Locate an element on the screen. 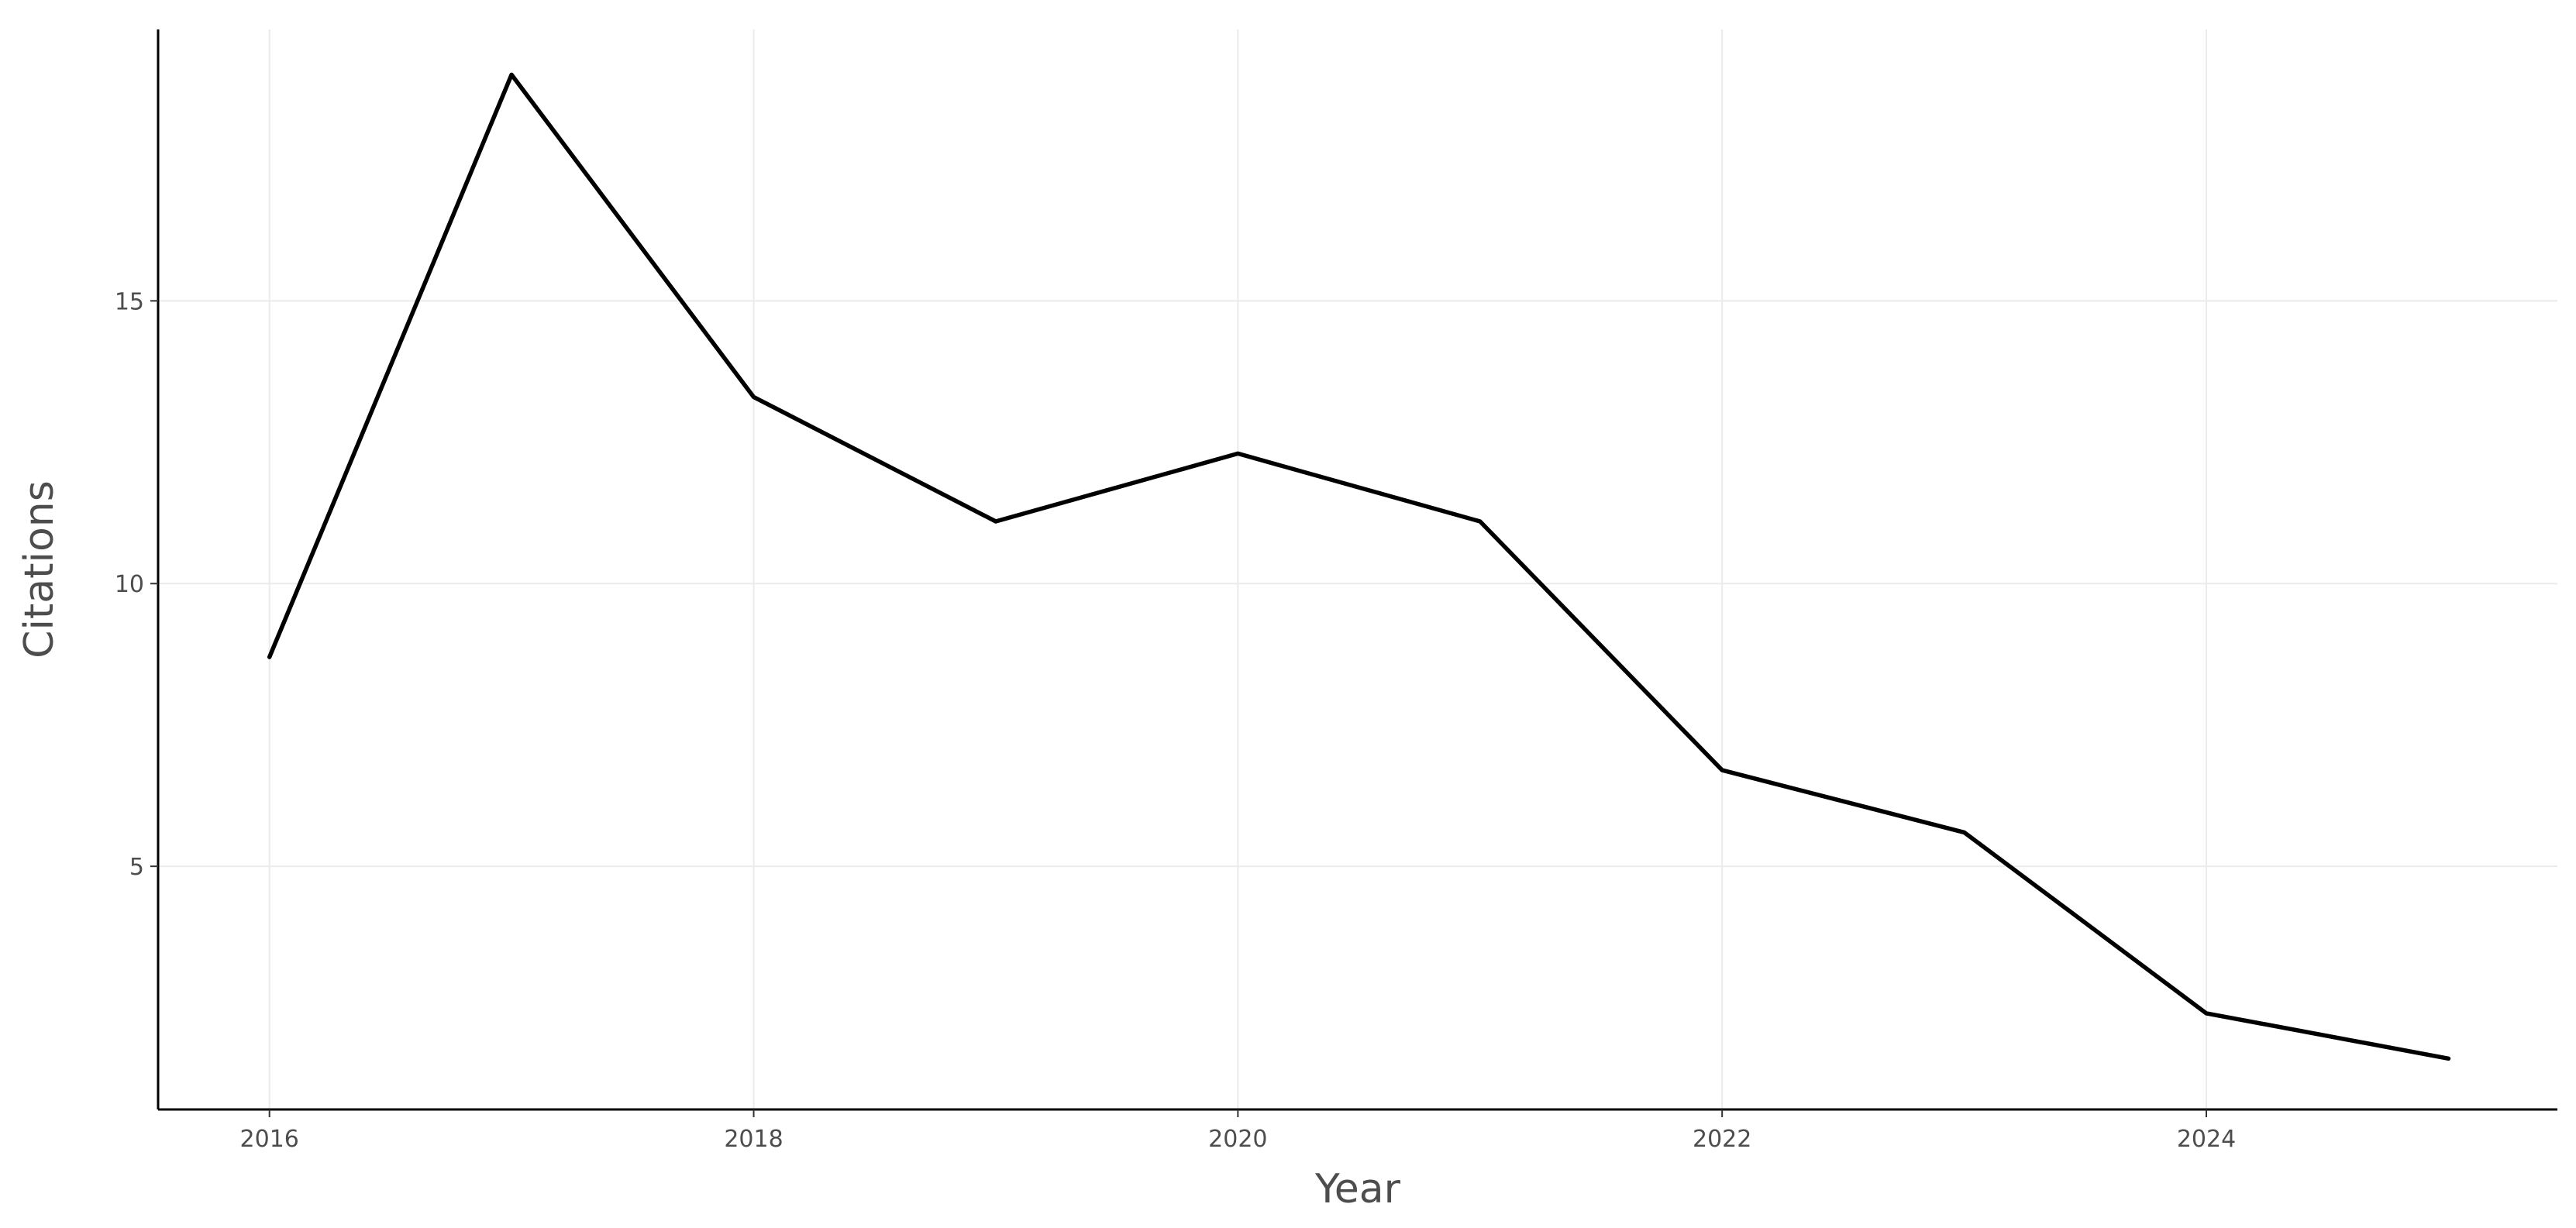 The image size is (2576, 1228). y-tick-label-5: 5 is located at coordinates (136, 867).